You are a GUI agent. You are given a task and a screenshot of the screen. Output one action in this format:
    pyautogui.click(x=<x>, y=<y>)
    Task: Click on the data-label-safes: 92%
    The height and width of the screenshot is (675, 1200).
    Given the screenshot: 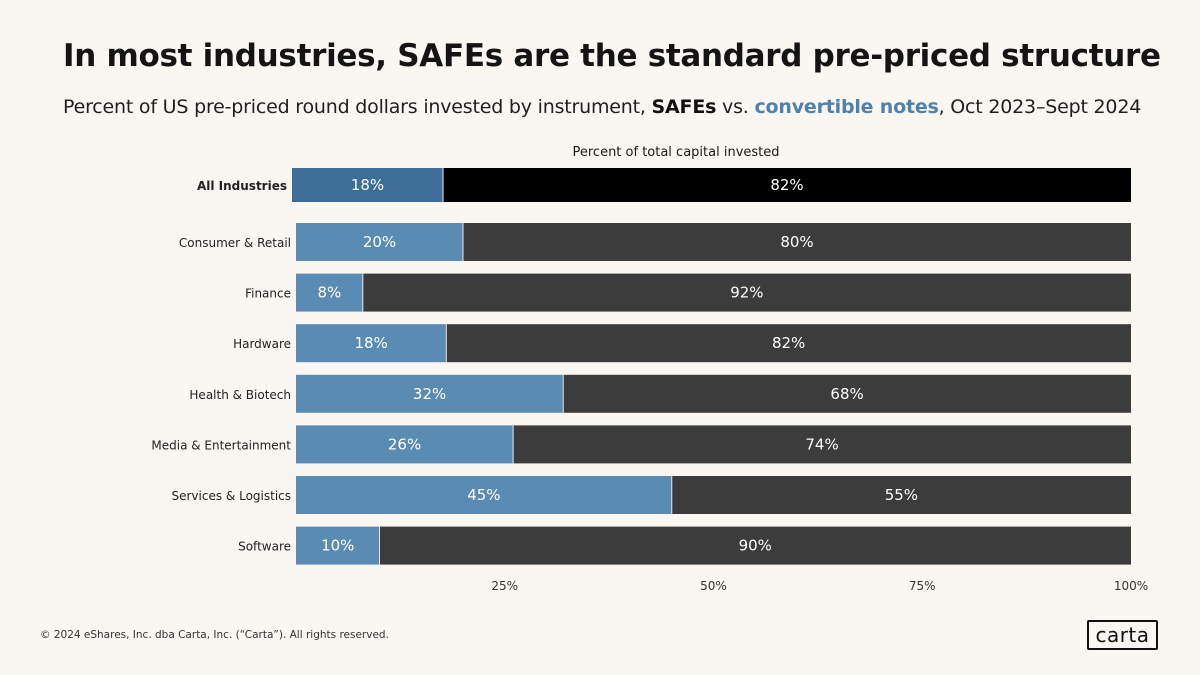 What is the action you would take?
    pyautogui.click(x=746, y=293)
    